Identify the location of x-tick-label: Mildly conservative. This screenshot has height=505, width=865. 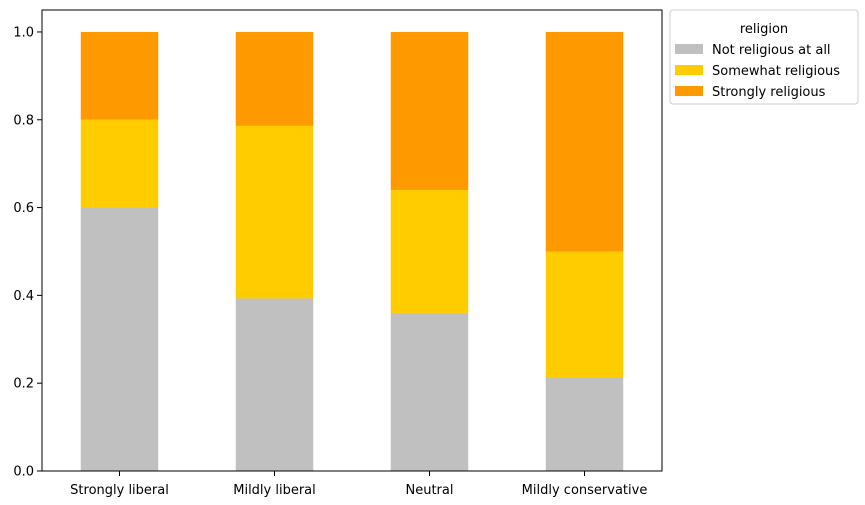
(585, 490).